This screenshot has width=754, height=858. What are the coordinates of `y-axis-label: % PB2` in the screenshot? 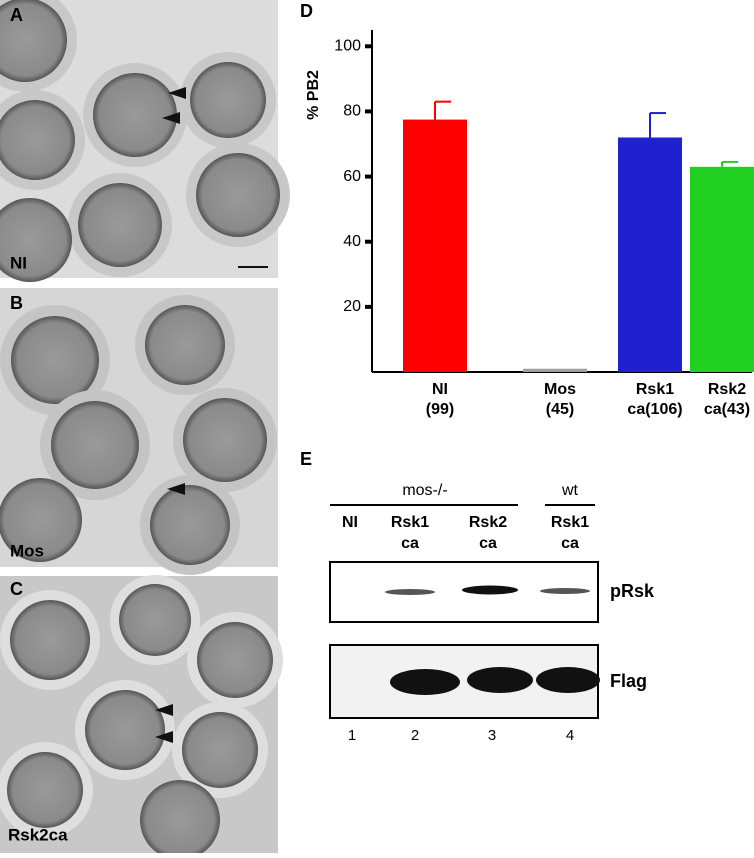 It's located at (313, 95).